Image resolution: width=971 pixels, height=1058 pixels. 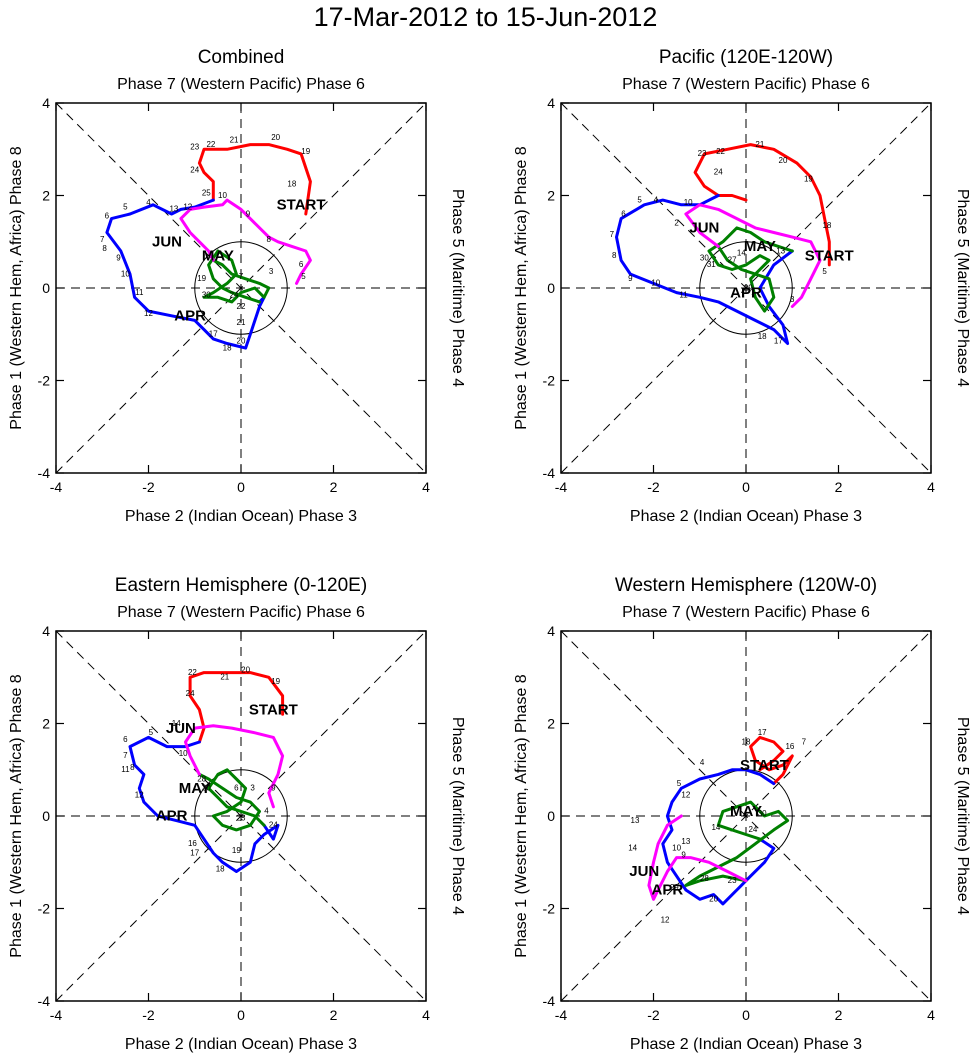 I want to click on day-label: 30, so click(x=206, y=294).